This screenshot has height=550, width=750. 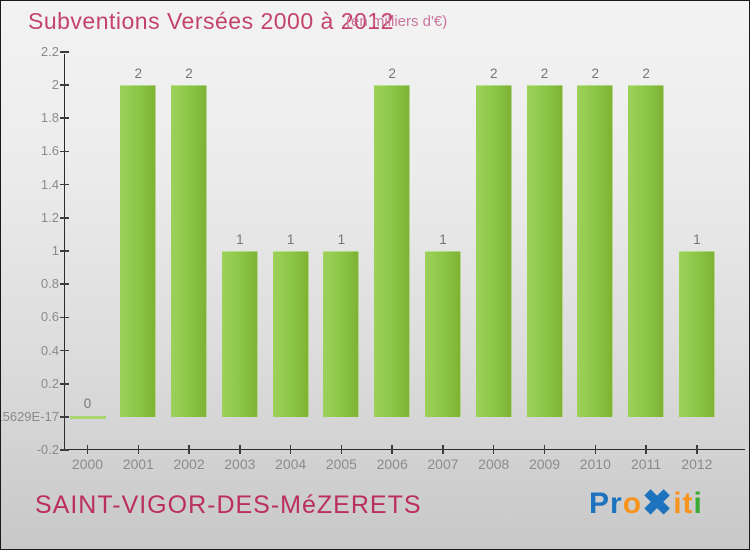 What do you see at coordinates (493, 251) in the screenshot?
I see `bar-2008` at bounding box center [493, 251].